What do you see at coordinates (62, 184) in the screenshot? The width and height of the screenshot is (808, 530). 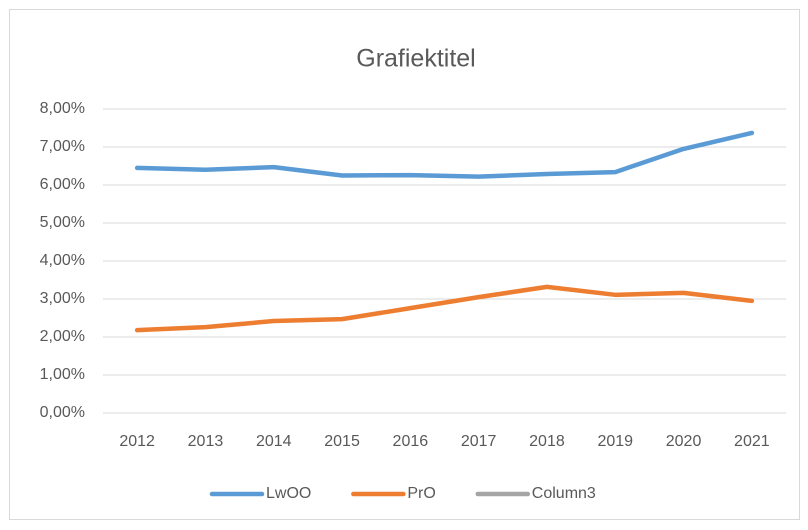 I see `y-tick-label: 6,00%` at bounding box center [62, 184].